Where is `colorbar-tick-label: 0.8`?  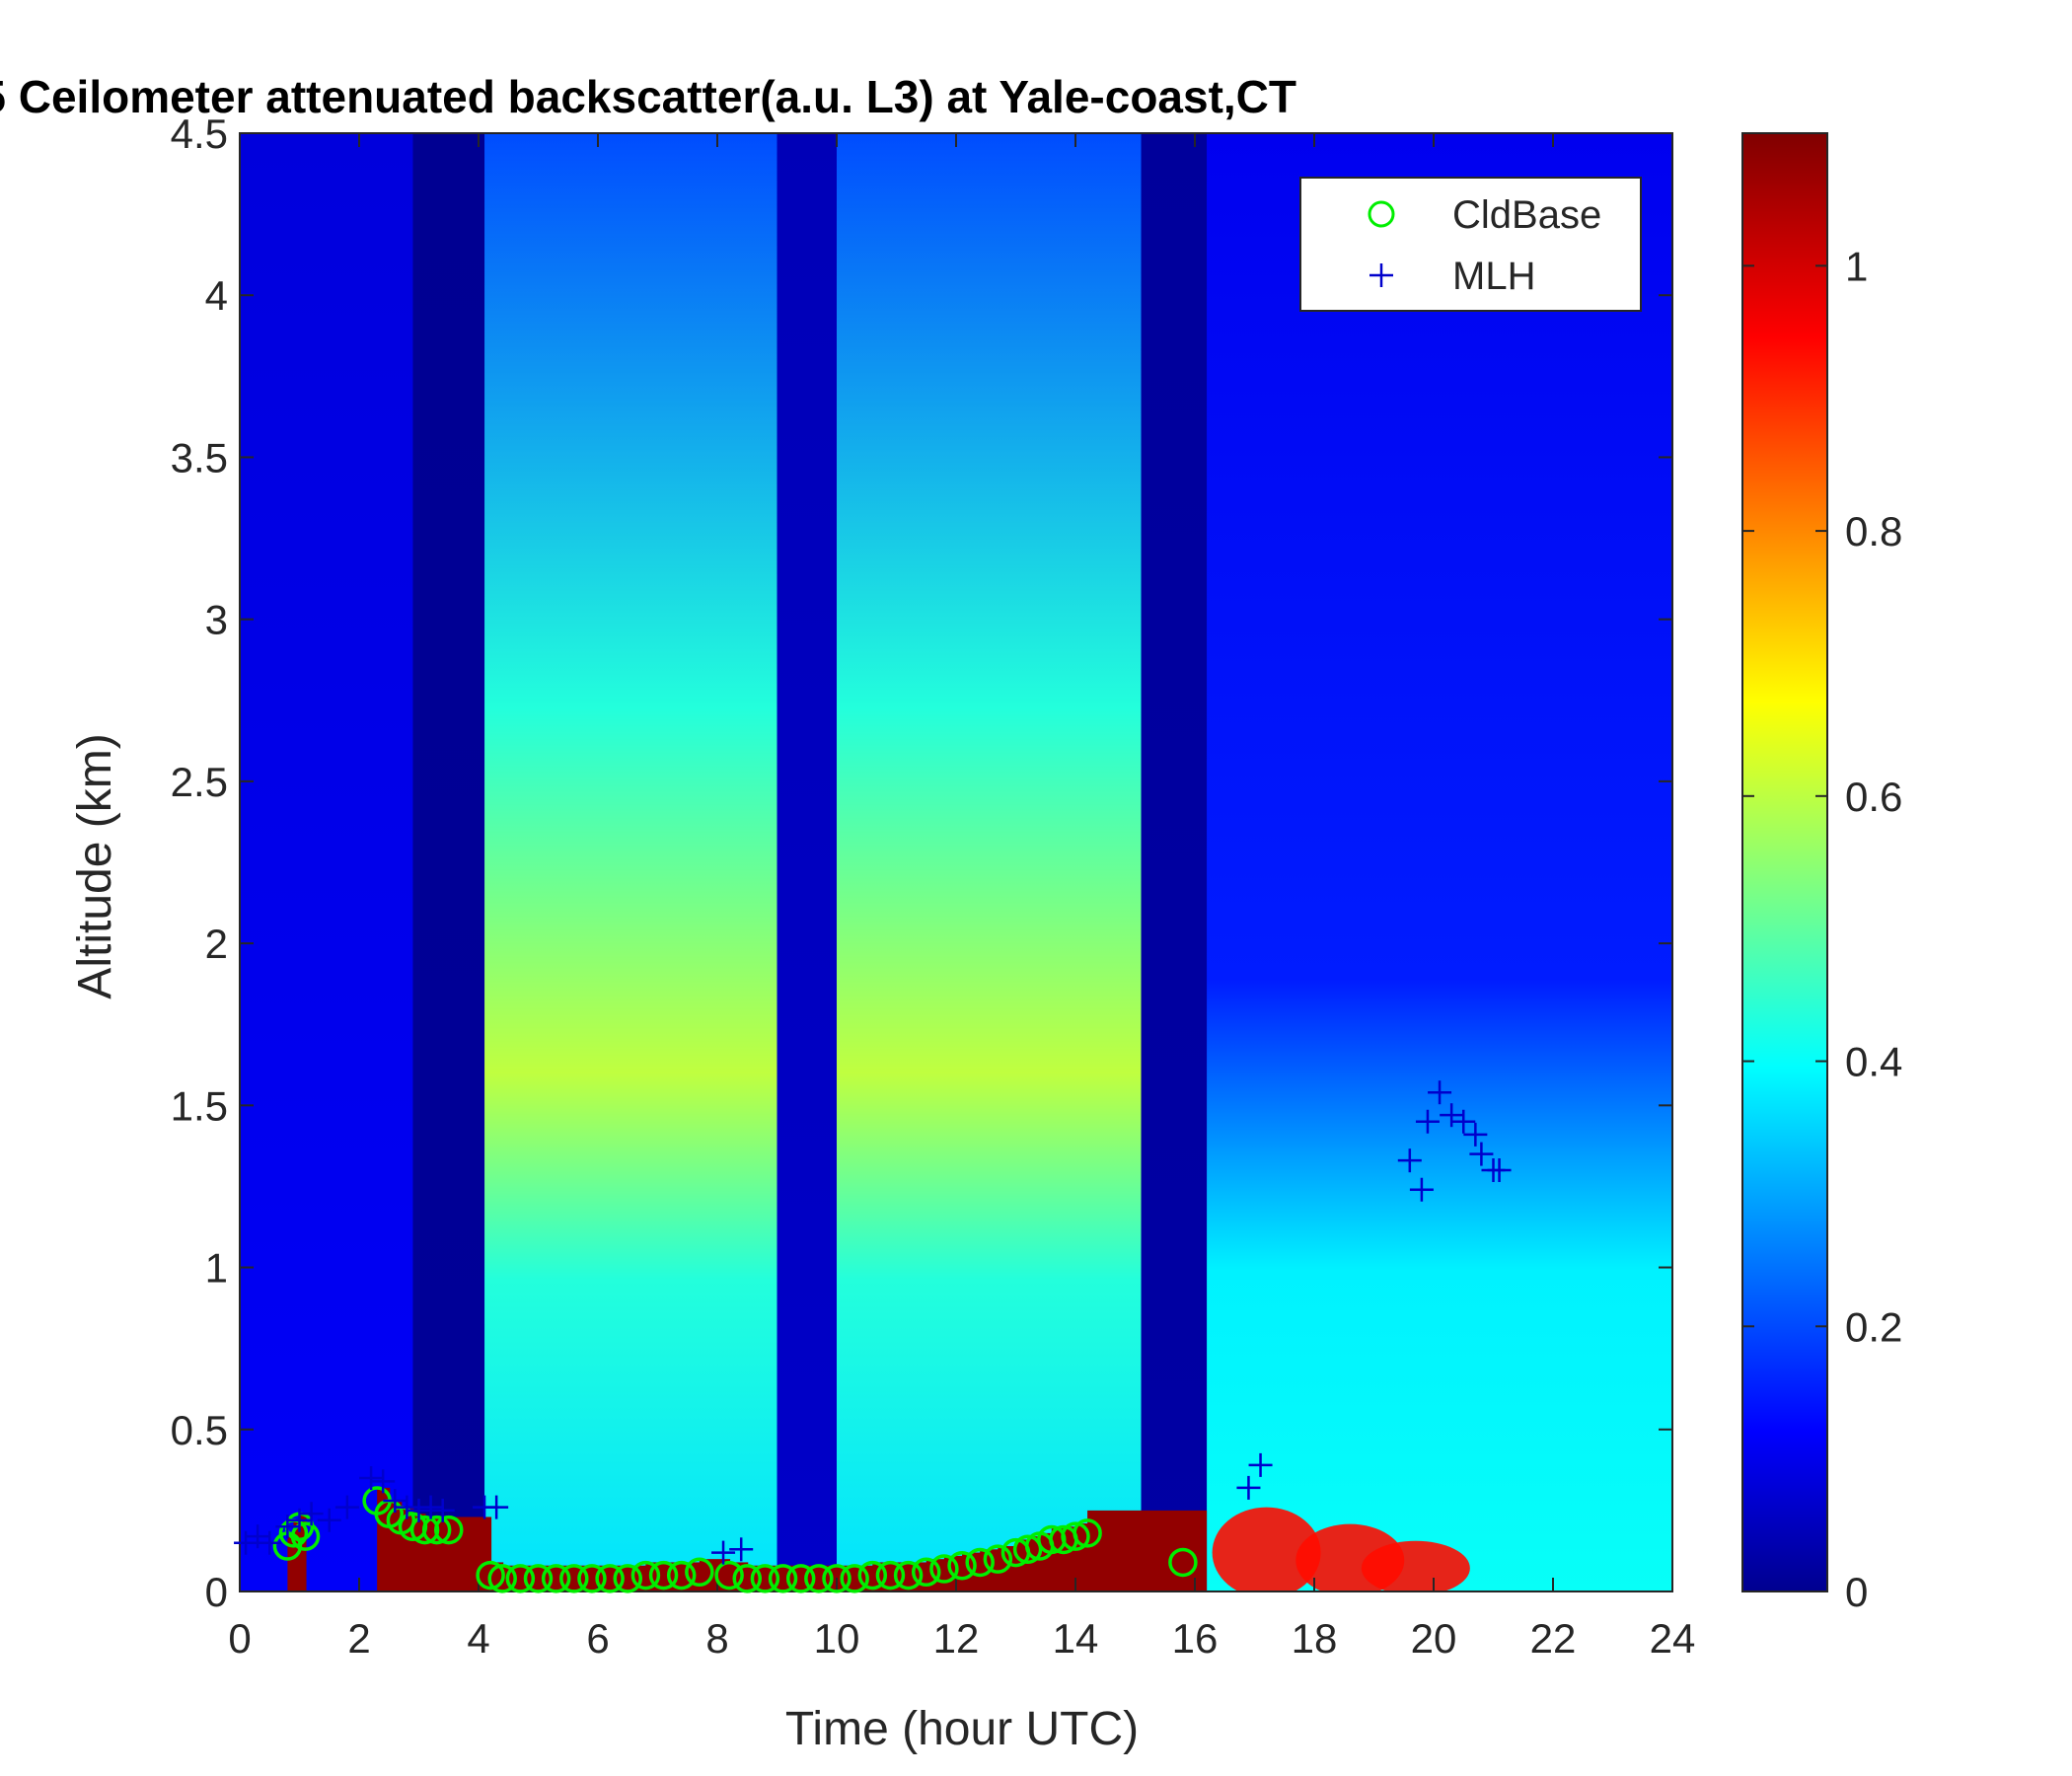 colorbar-tick-label: 0.8 is located at coordinates (1874, 532).